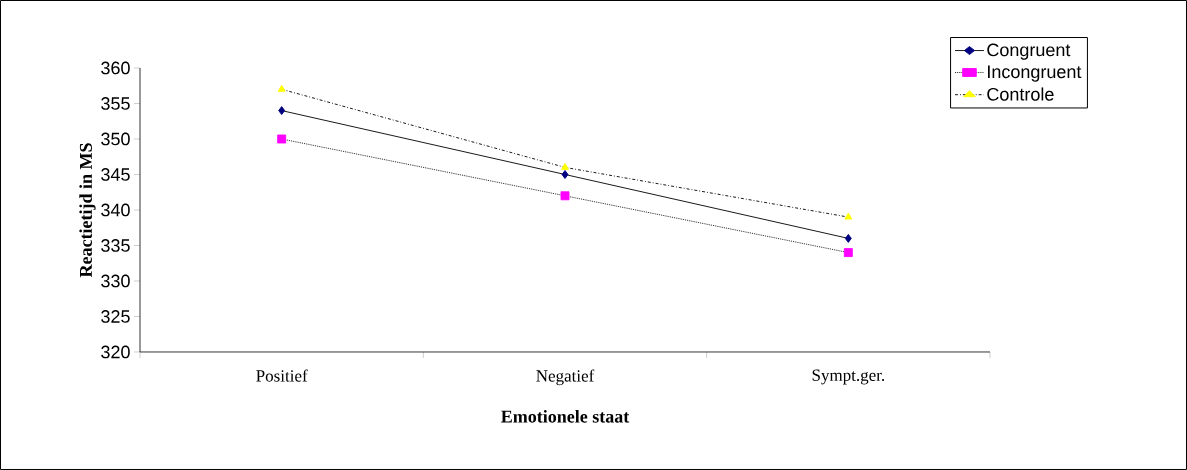 The width and height of the screenshot is (1187, 470). What do you see at coordinates (848, 377) in the screenshot?
I see `x-tick-label: Sympt.ger.` at bounding box center [848, 377].